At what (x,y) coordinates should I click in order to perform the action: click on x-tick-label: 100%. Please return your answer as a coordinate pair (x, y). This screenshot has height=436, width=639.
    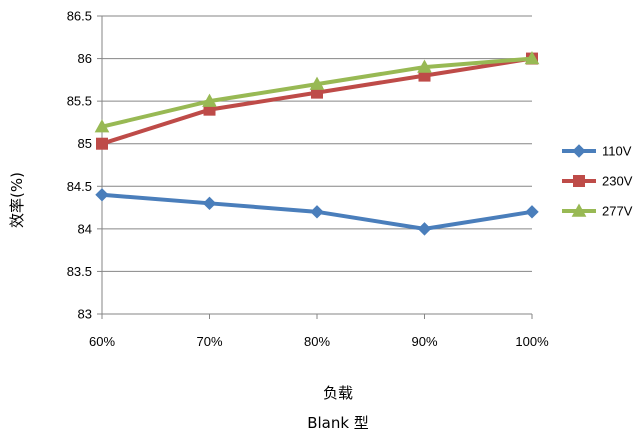
    Looking at the image, I should click on (532, 341).